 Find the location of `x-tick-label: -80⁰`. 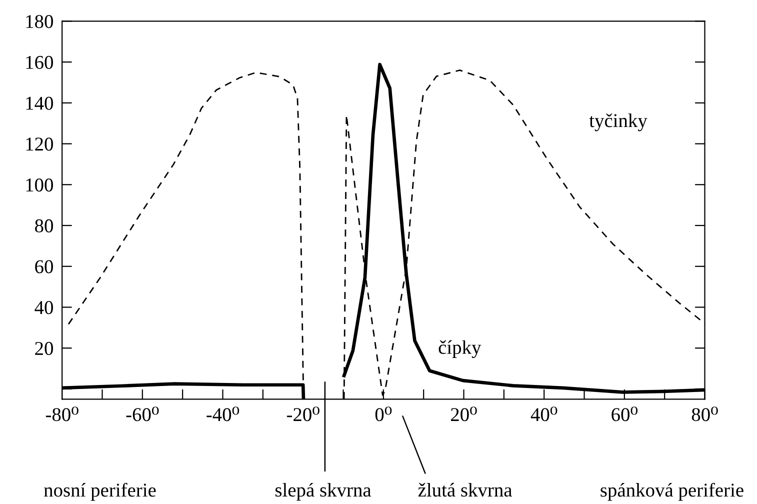

x-tick-label: -80⁰ is located at coordinates (62, 414).